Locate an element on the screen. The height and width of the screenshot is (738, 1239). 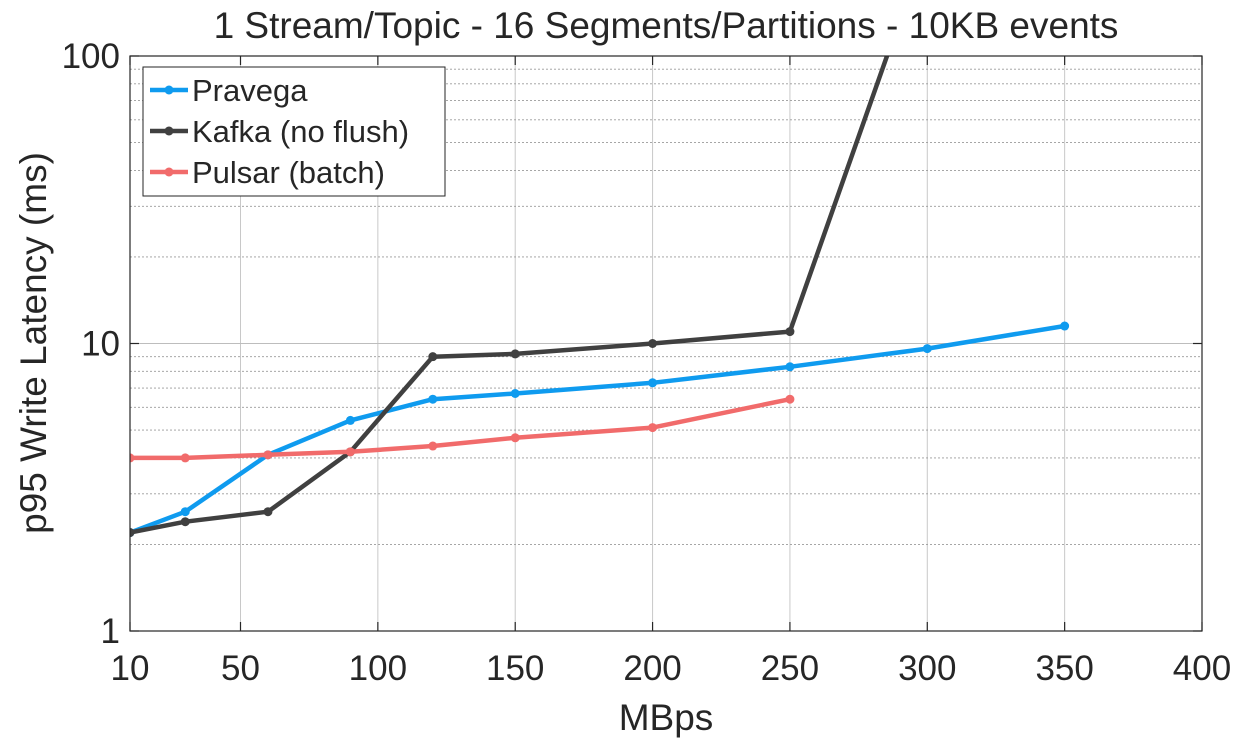
legend-label-pravega: Pravega is located at coordinates (250, 90).